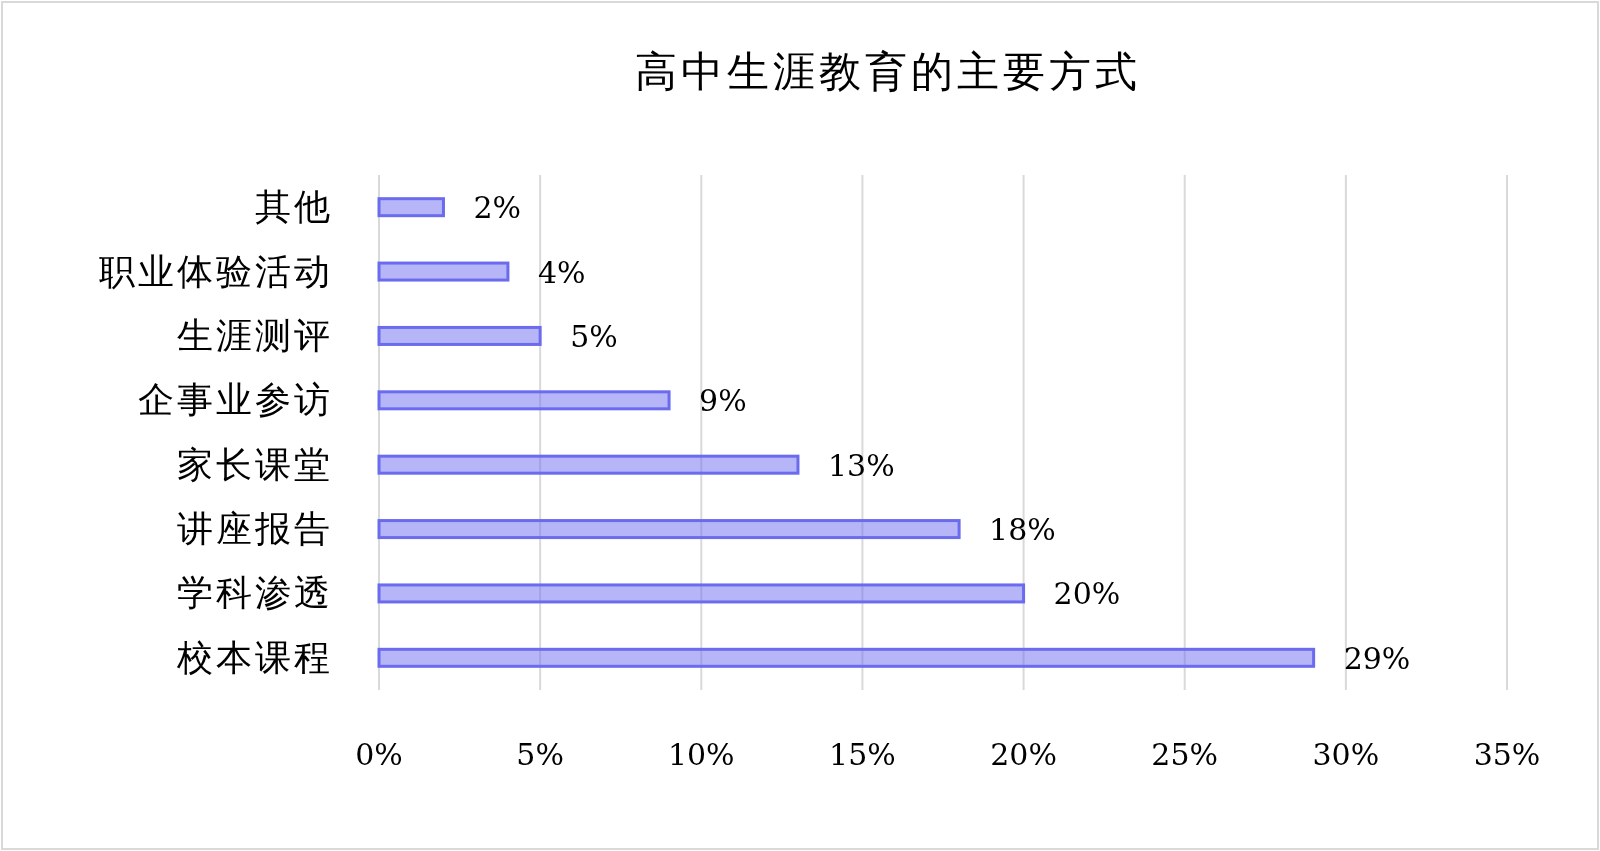  Describe the element at coordinates (255, 335) in the screenshot. I see `y-tick-label: 生涯测评` at that location.